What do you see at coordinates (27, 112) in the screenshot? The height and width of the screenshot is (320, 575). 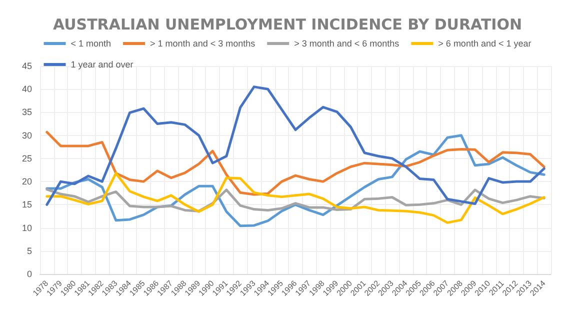 I see `y-tick-label: 35` at bounding box center [27, 112].